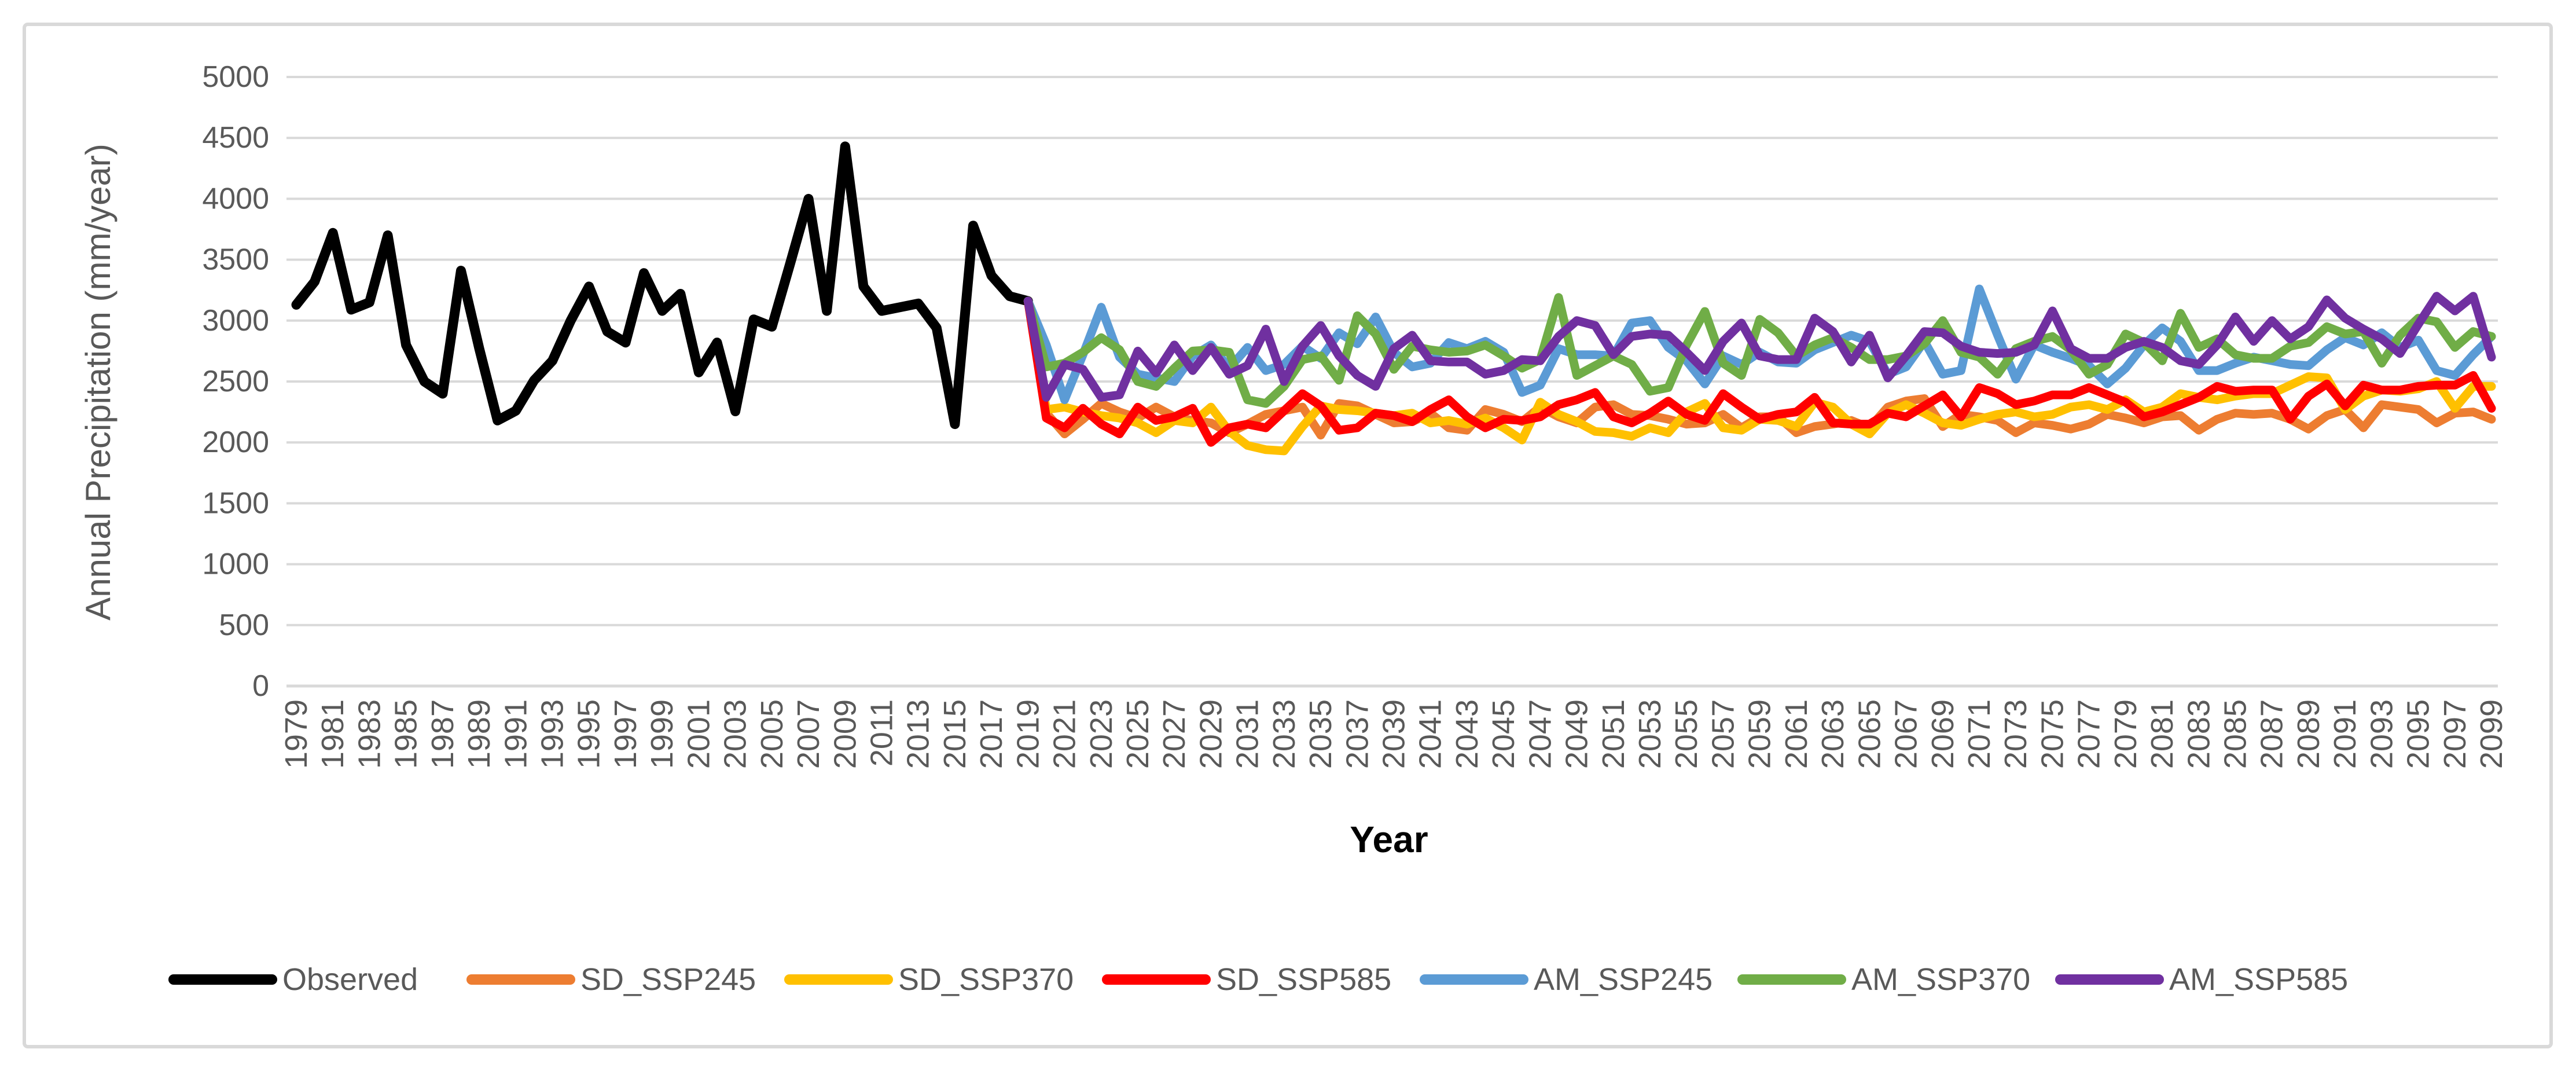  What do you see at coordinates (244, 625) in the screenshot?
I see `y-tick-label: 500` at bounding box center [244, 625].